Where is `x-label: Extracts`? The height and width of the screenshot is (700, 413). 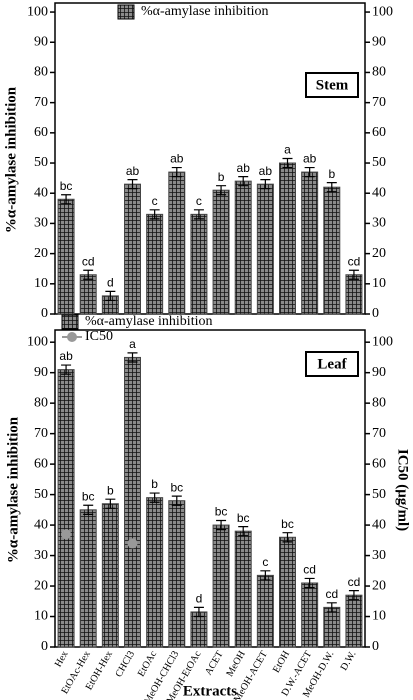 x-label: Extracts is located at coordinates (210, 691).